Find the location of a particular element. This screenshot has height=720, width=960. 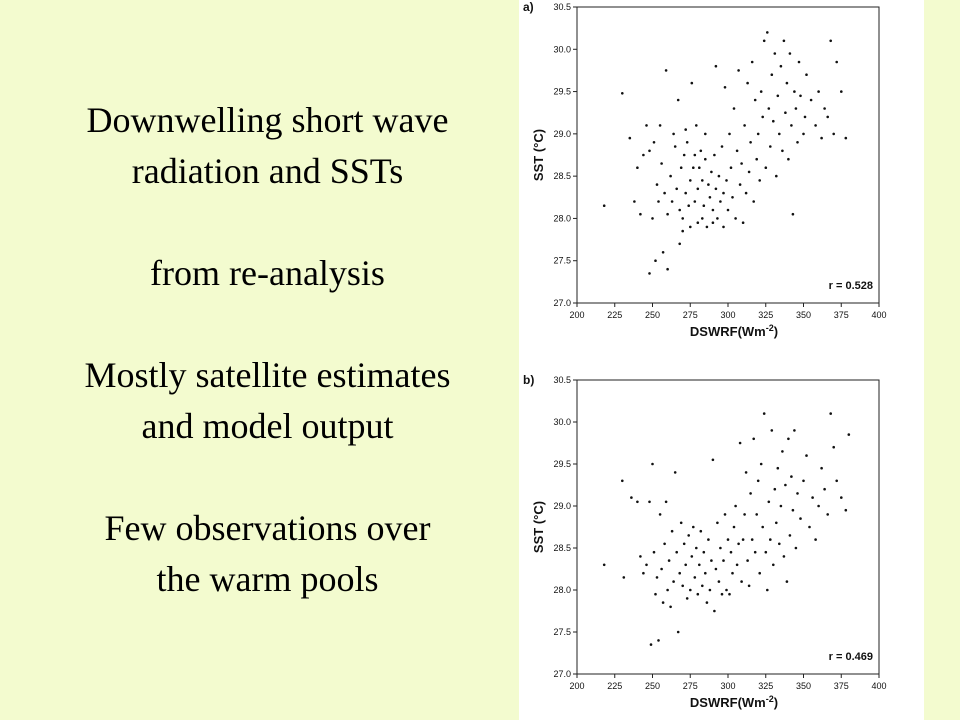

y-tick-label: 30.5 is located at coordinates (562, 380).